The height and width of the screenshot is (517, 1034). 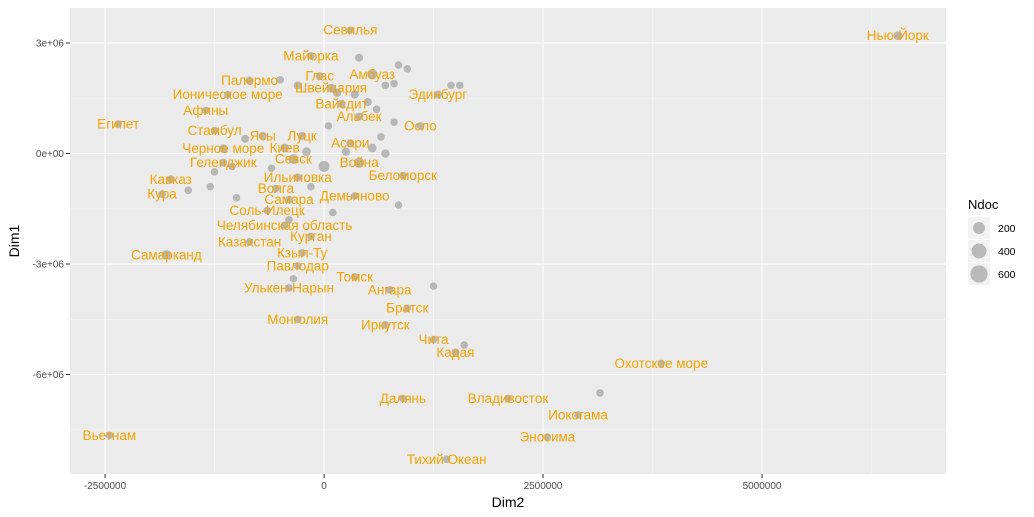 I want to click on y-tick-label: -6e+06, so click(x=49, y=375).